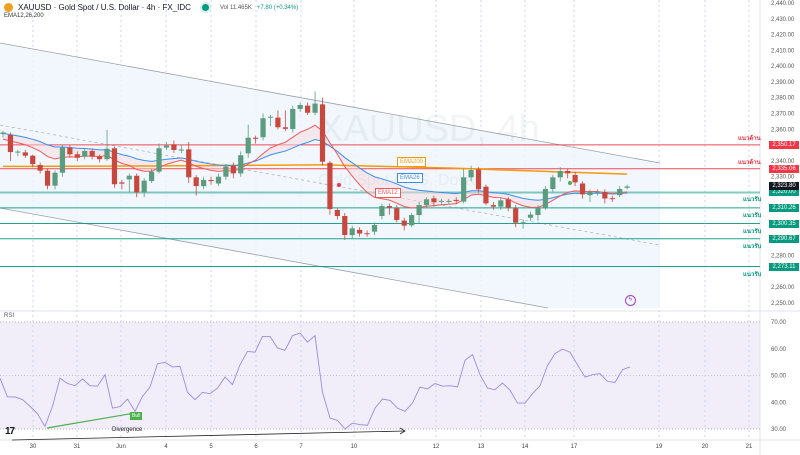  I want to click on time-axis-label: 12, so click(436, 447).